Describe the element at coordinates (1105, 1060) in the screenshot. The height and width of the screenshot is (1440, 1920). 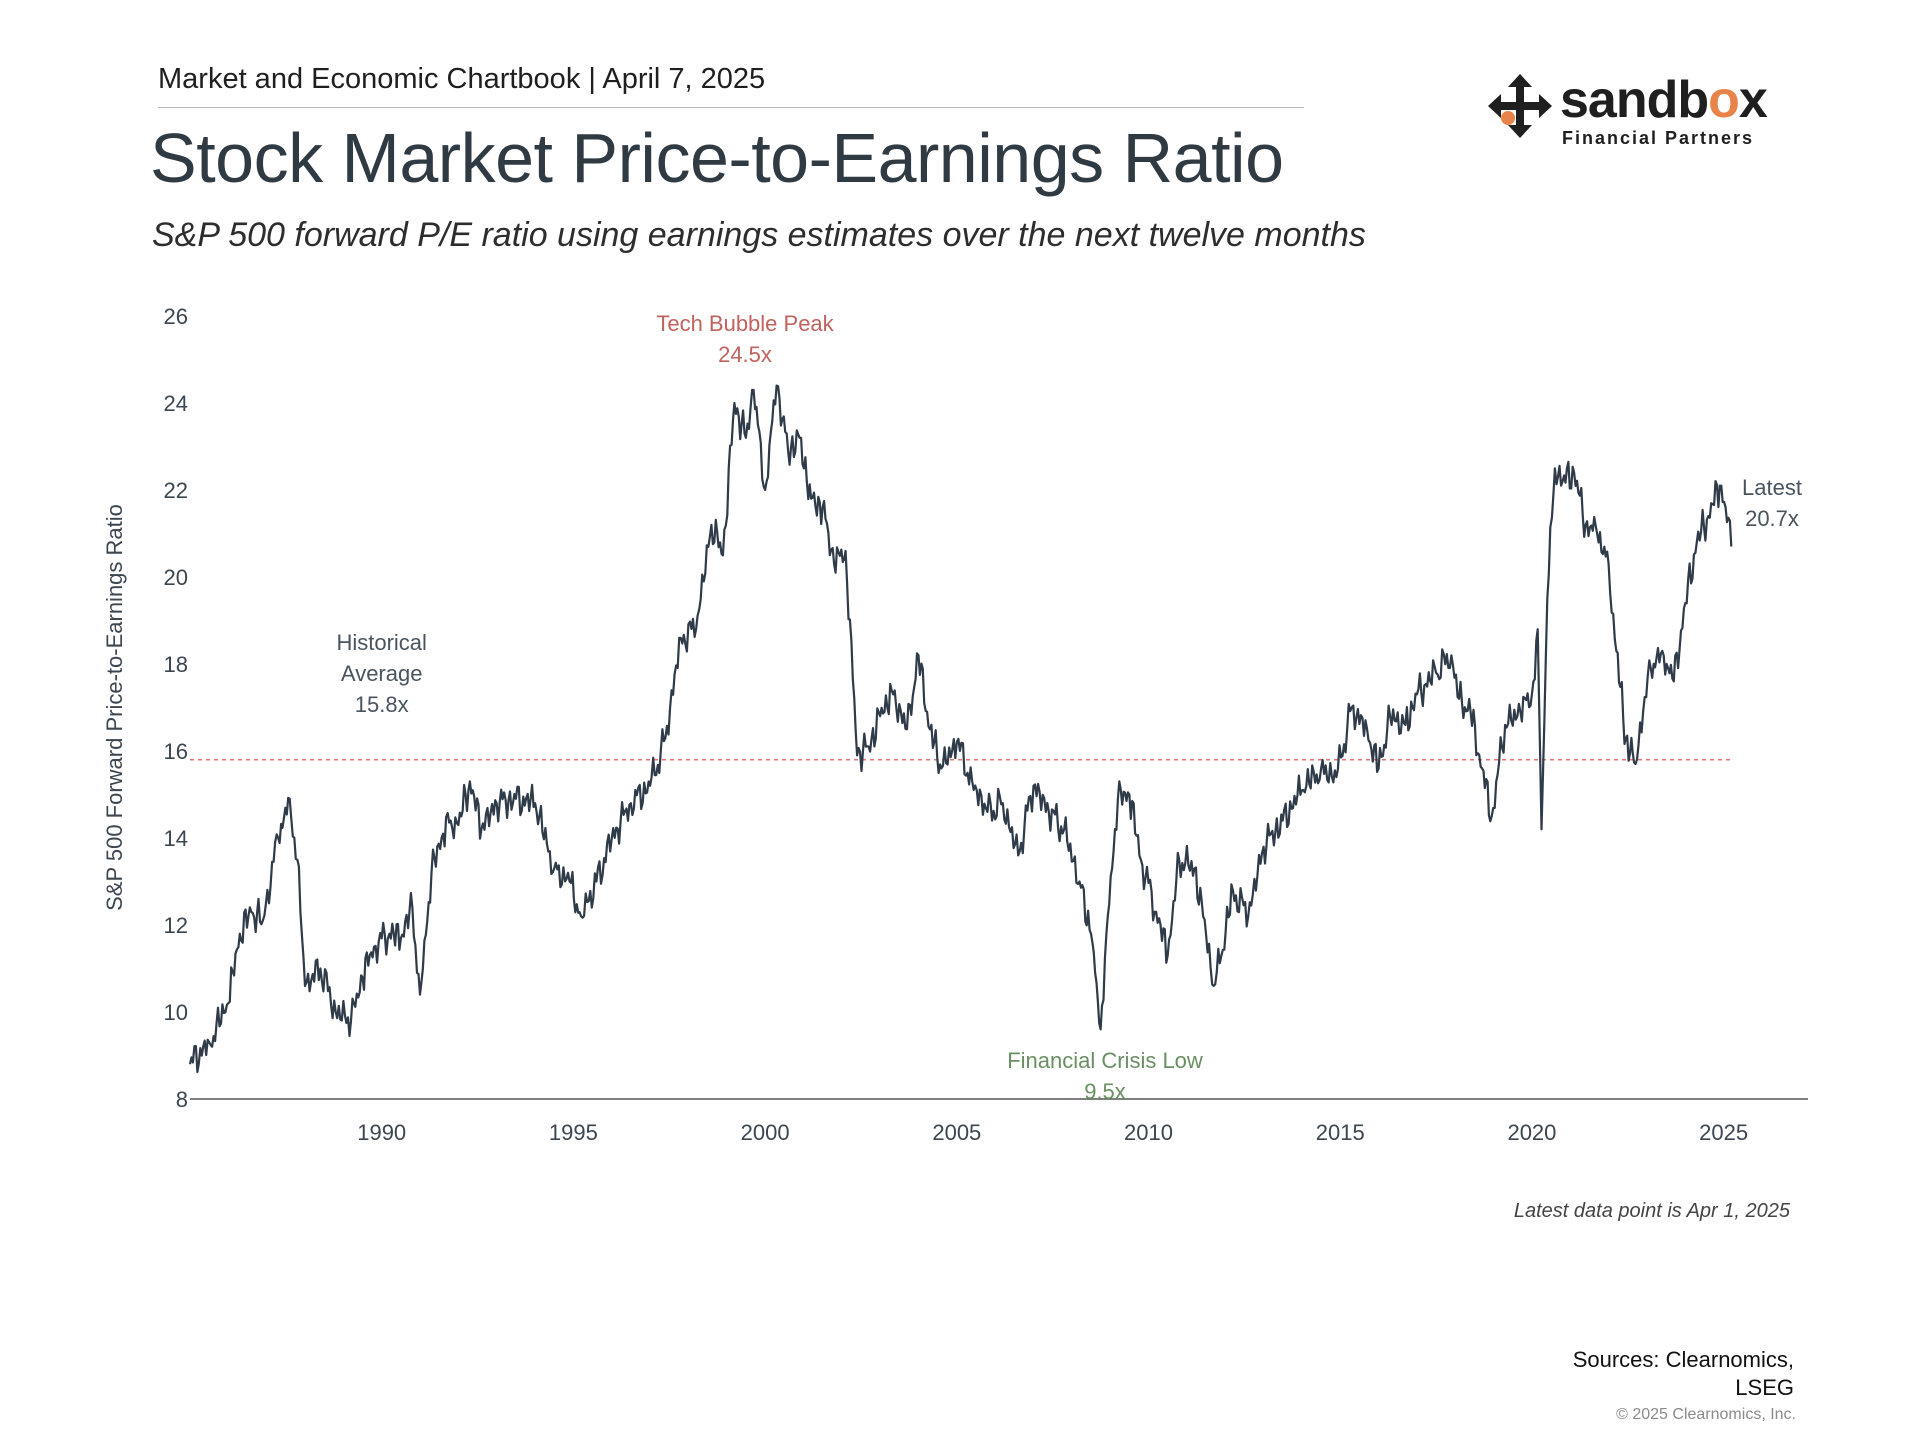
I see `financial-crisis-annotation: Financial Crisis Low` at that location.